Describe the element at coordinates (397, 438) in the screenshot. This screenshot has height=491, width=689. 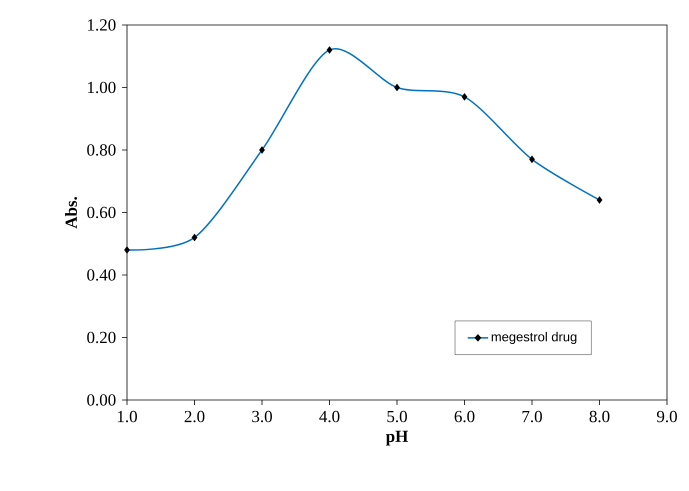
I see `x-axis-title: pH` at that location.